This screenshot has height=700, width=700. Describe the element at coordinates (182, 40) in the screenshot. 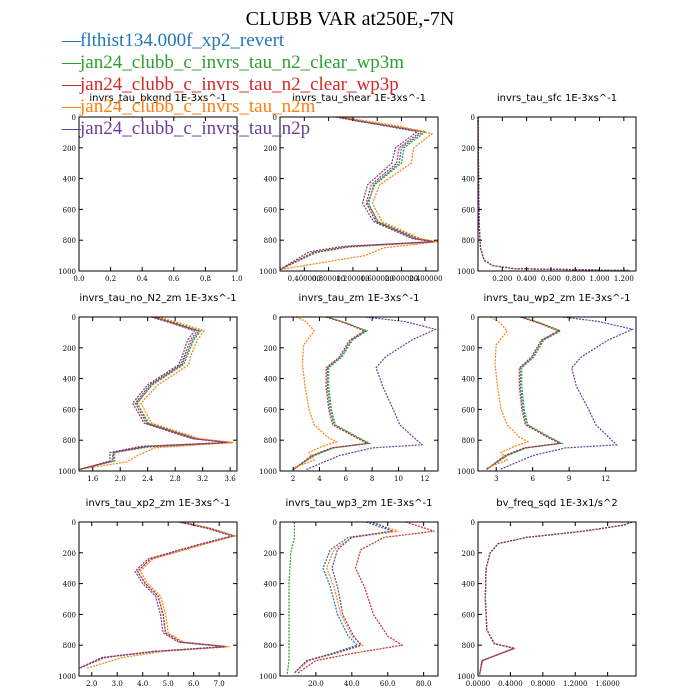

I see `legend-label: flthist134.000f_xp2_revert` at that location.